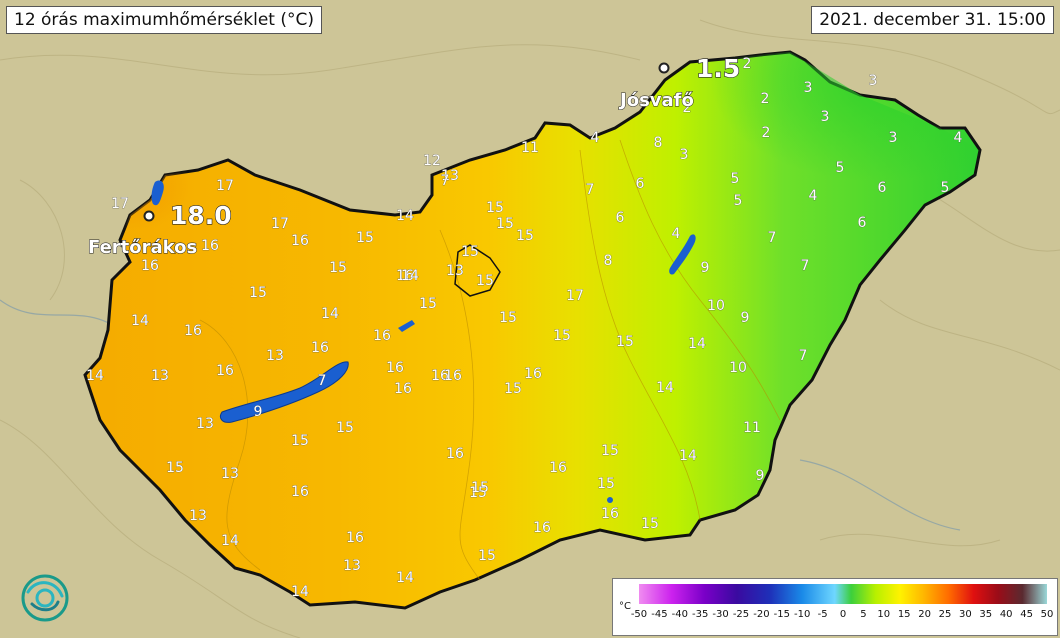 This screenshot has height=638, width=1060. Describe the element at coordinates (790, 166) in the screenshot. I see `cold-north-overlay` at that location.